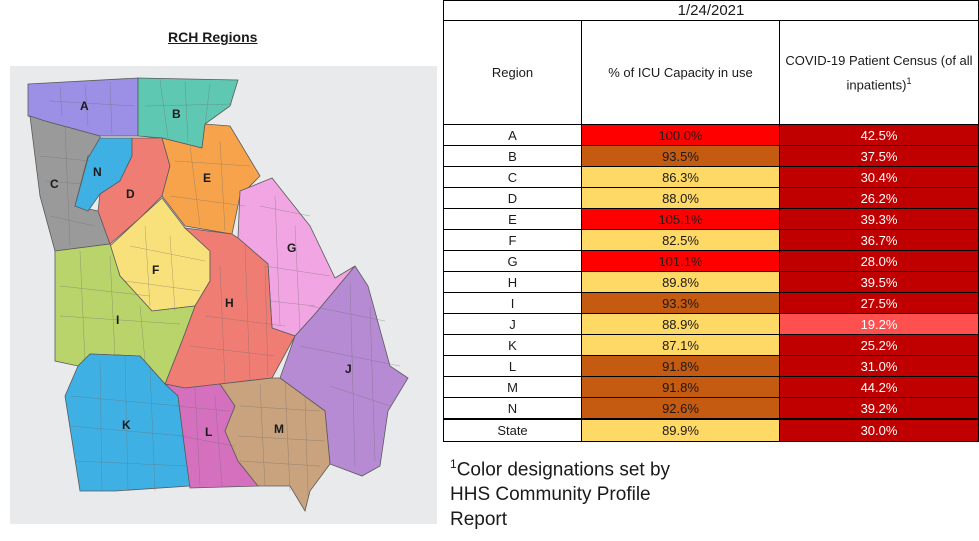  Describe the element at coordinates (512, 408) in the screenshot. I see `cell-region: N` at that location.